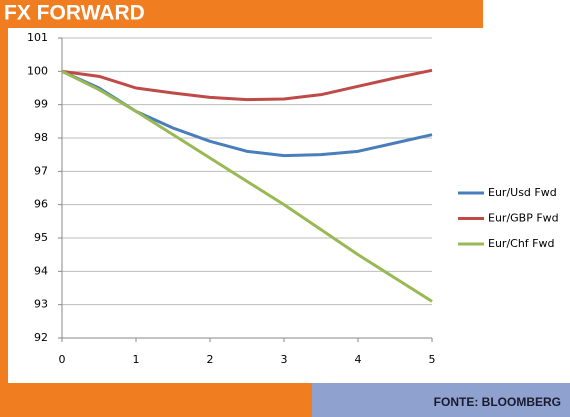 The image size is (570, 417). What do you see at coordinates (37, 70) in the screenshot?
I see `y-tick-label: 100` at bounding box center [37, 70].